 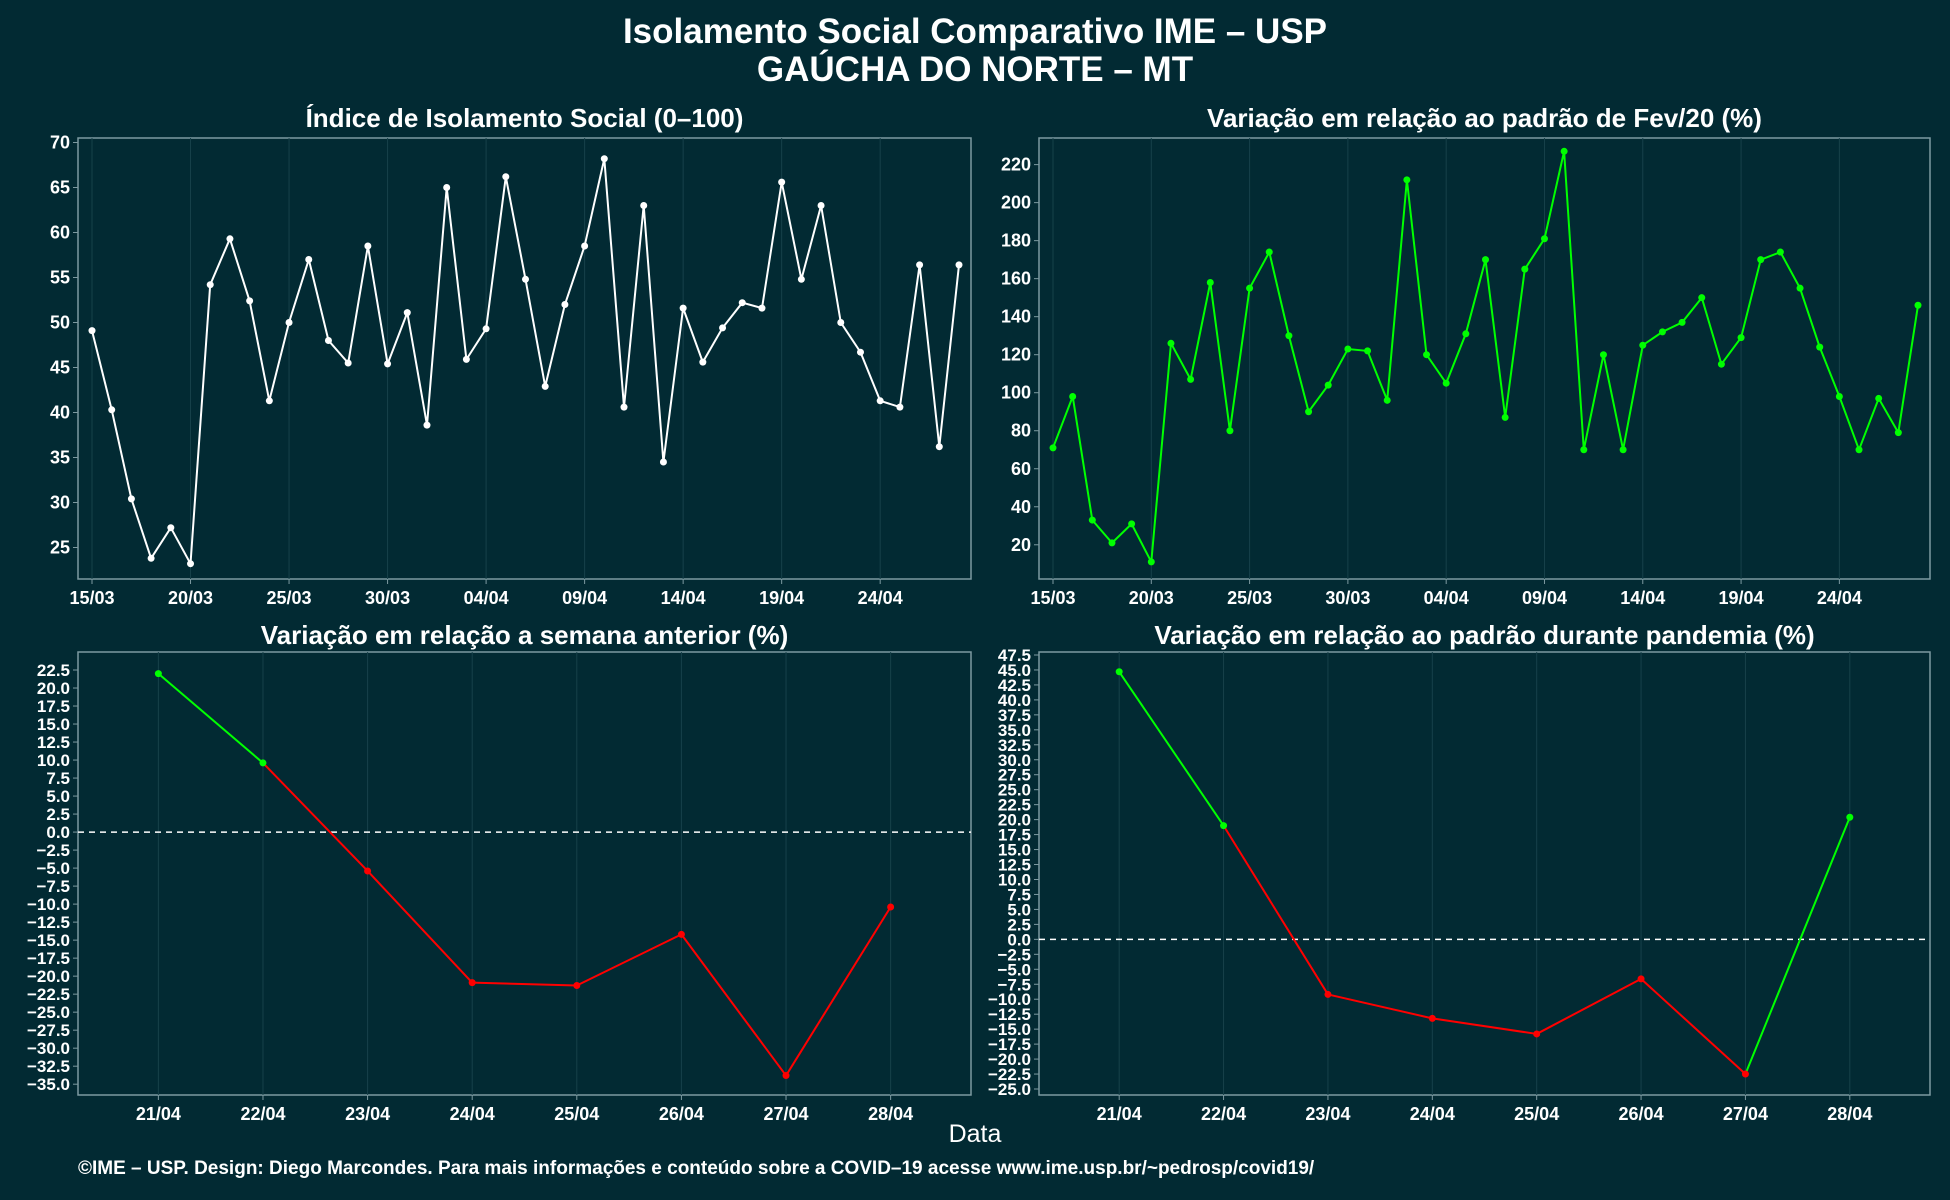 What do you see at coordinates (48, 1030) in the screenshot?
I see `y-tick-label: −27.5` at bounding box center [48, 1030].